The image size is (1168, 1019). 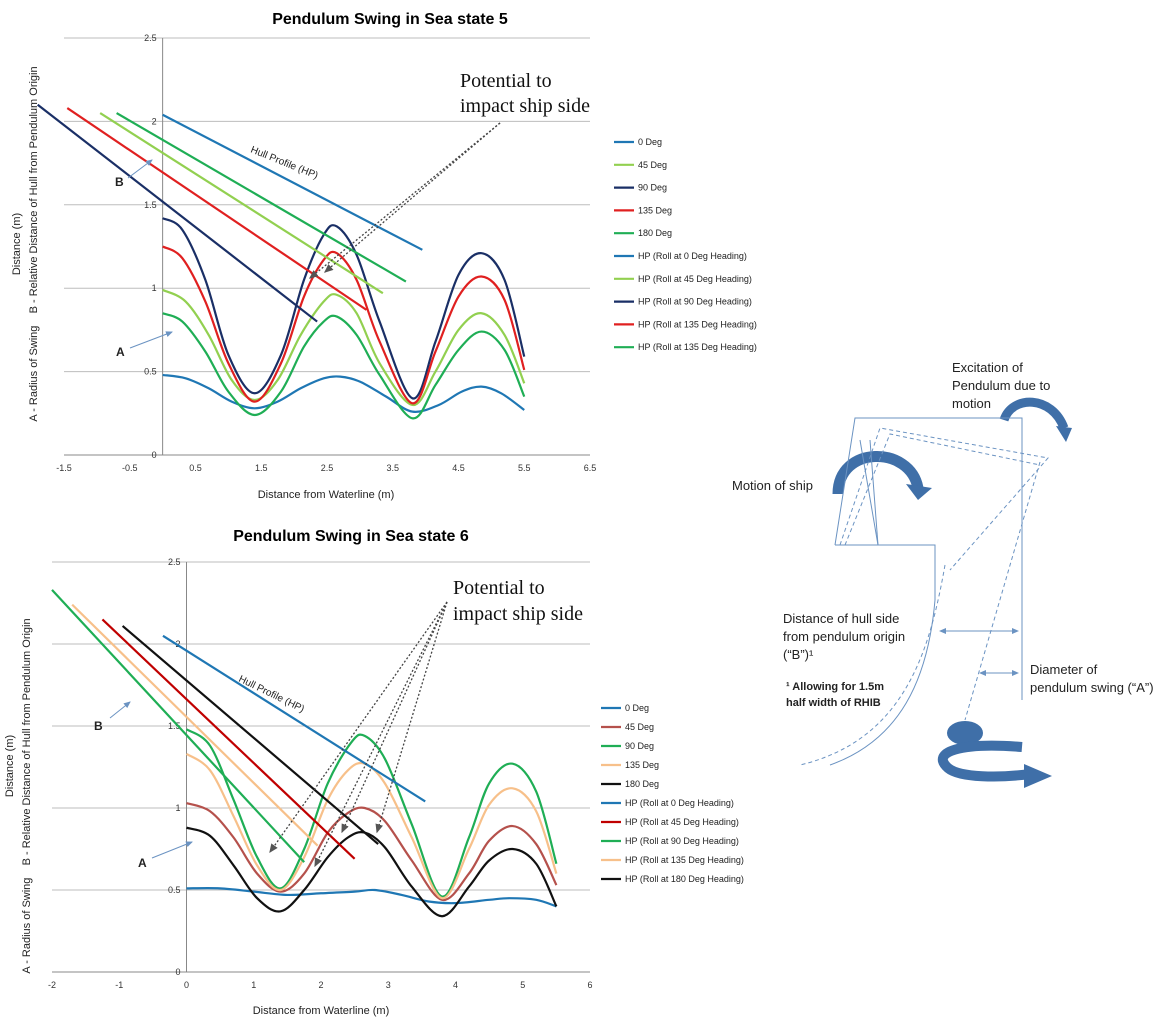 I want to click on motion-of-ship-label: Motion of ship, so click(x=772, y=485).